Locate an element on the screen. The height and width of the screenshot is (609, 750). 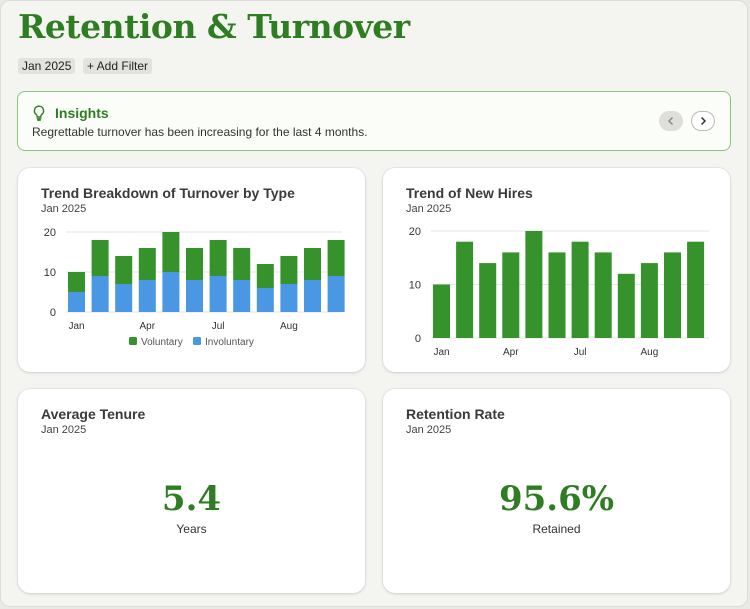
previous-insight-button is located at coordinates (671, 121).